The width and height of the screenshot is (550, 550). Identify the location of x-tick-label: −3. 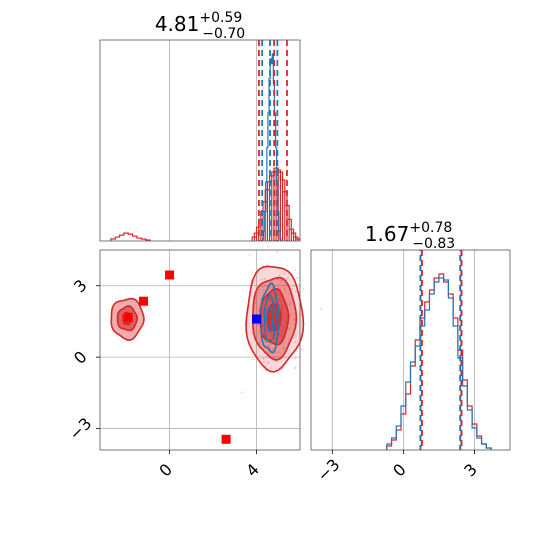
(328, 470).